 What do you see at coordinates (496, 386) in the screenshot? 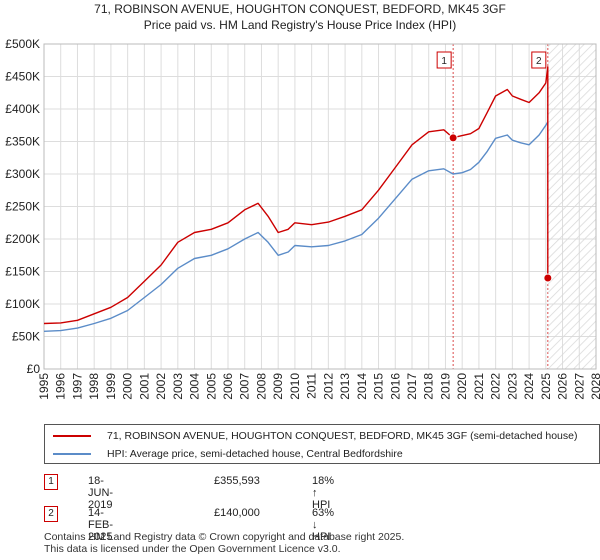
I see `x-tick-label: 2022` at bounding box center [496, 386].